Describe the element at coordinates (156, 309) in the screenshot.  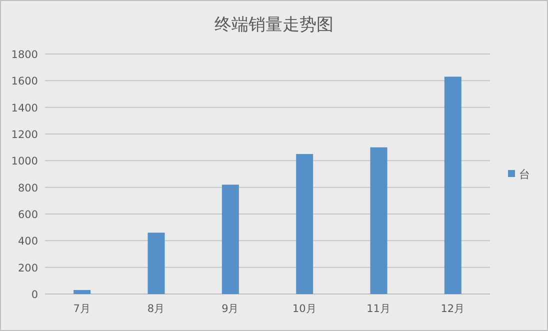
I see `x-tick-label: 8月` at that location.